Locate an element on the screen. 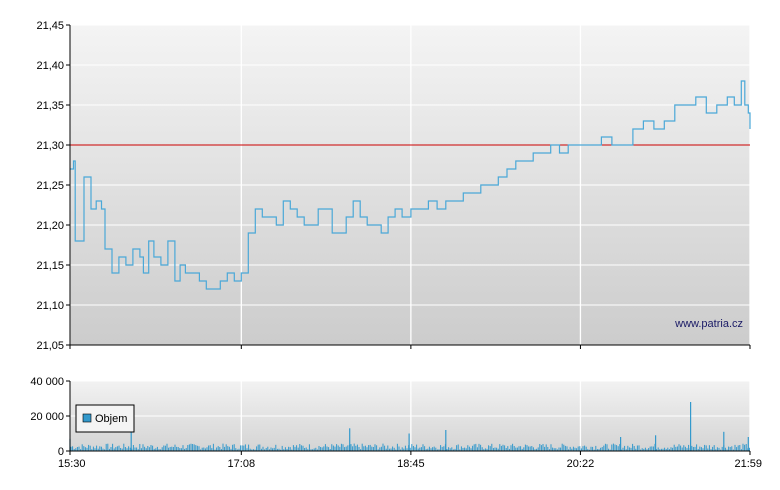  price-x-axis is located at coordinates (410, 347).